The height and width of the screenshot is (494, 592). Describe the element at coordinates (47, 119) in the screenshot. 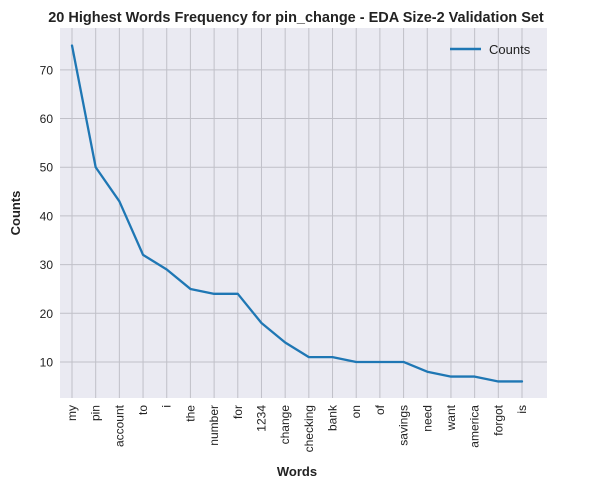

I see `y-tick-label-60: 60` at that location.